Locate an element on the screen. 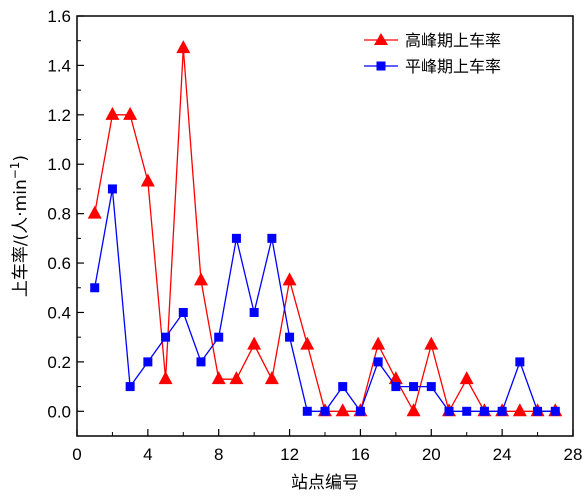 The width and height of the screenshot is (586, 496). legend-item-peak: 高峰期上车率 is located at coordinates (432, 40).